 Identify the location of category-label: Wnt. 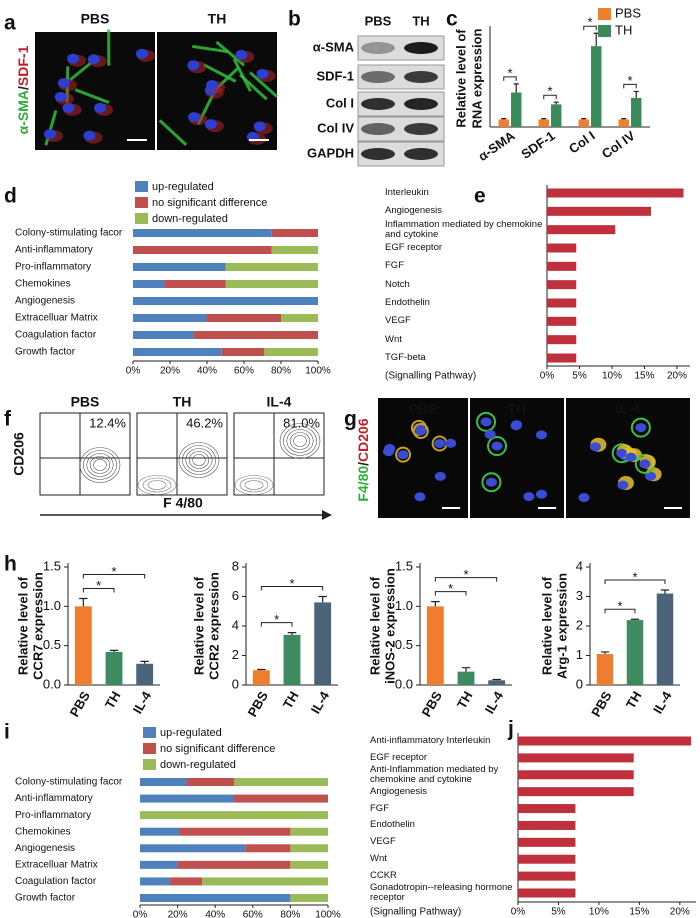
(378, 859).